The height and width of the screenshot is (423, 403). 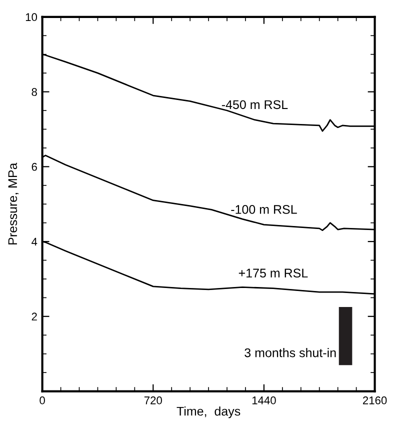 I want to click on x-tick-label: 720, so click(x=153, y=400).